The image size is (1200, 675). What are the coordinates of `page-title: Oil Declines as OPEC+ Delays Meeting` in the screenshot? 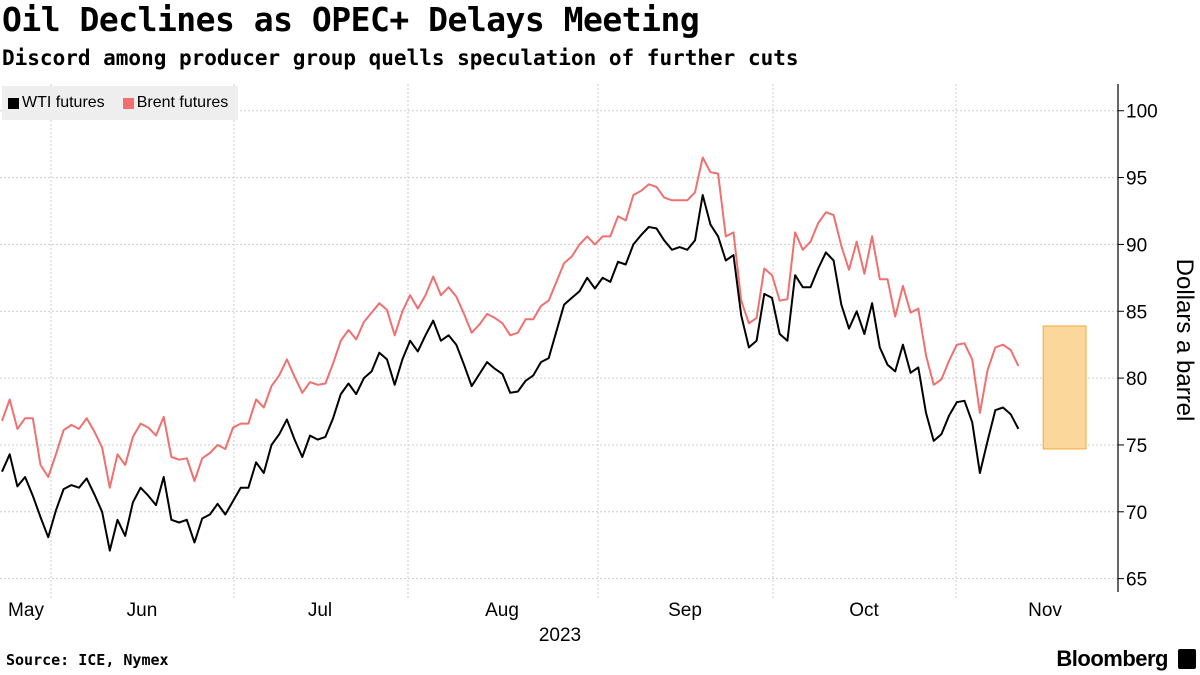 It's located at (351, 19).